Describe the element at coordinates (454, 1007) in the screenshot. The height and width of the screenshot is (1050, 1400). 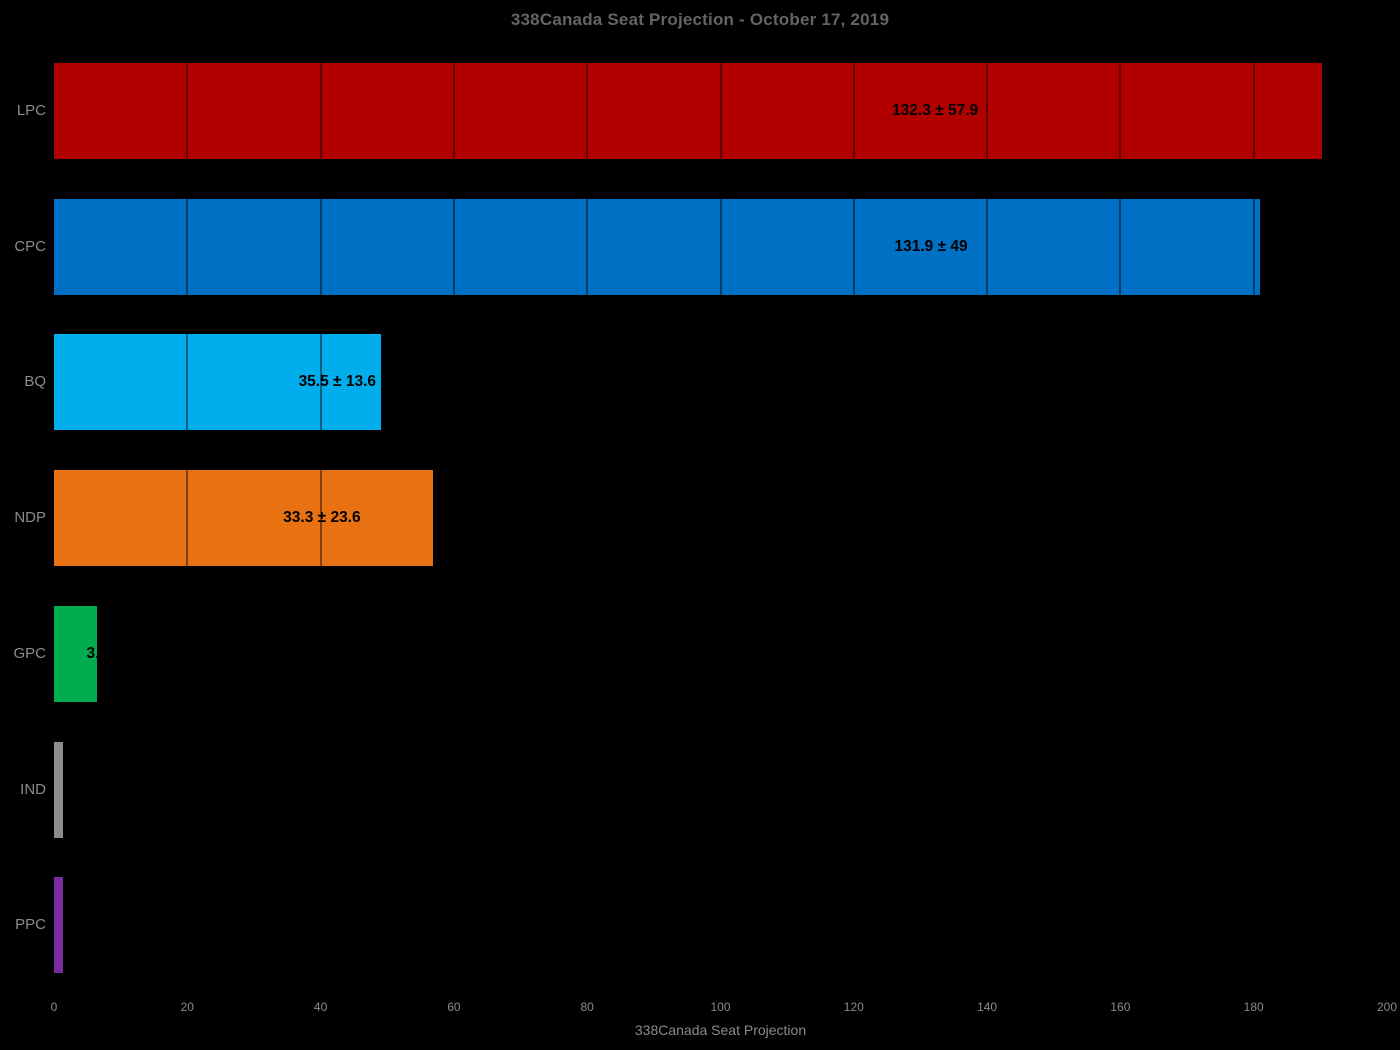
I see `x-tick-label-60: 60` at that location.